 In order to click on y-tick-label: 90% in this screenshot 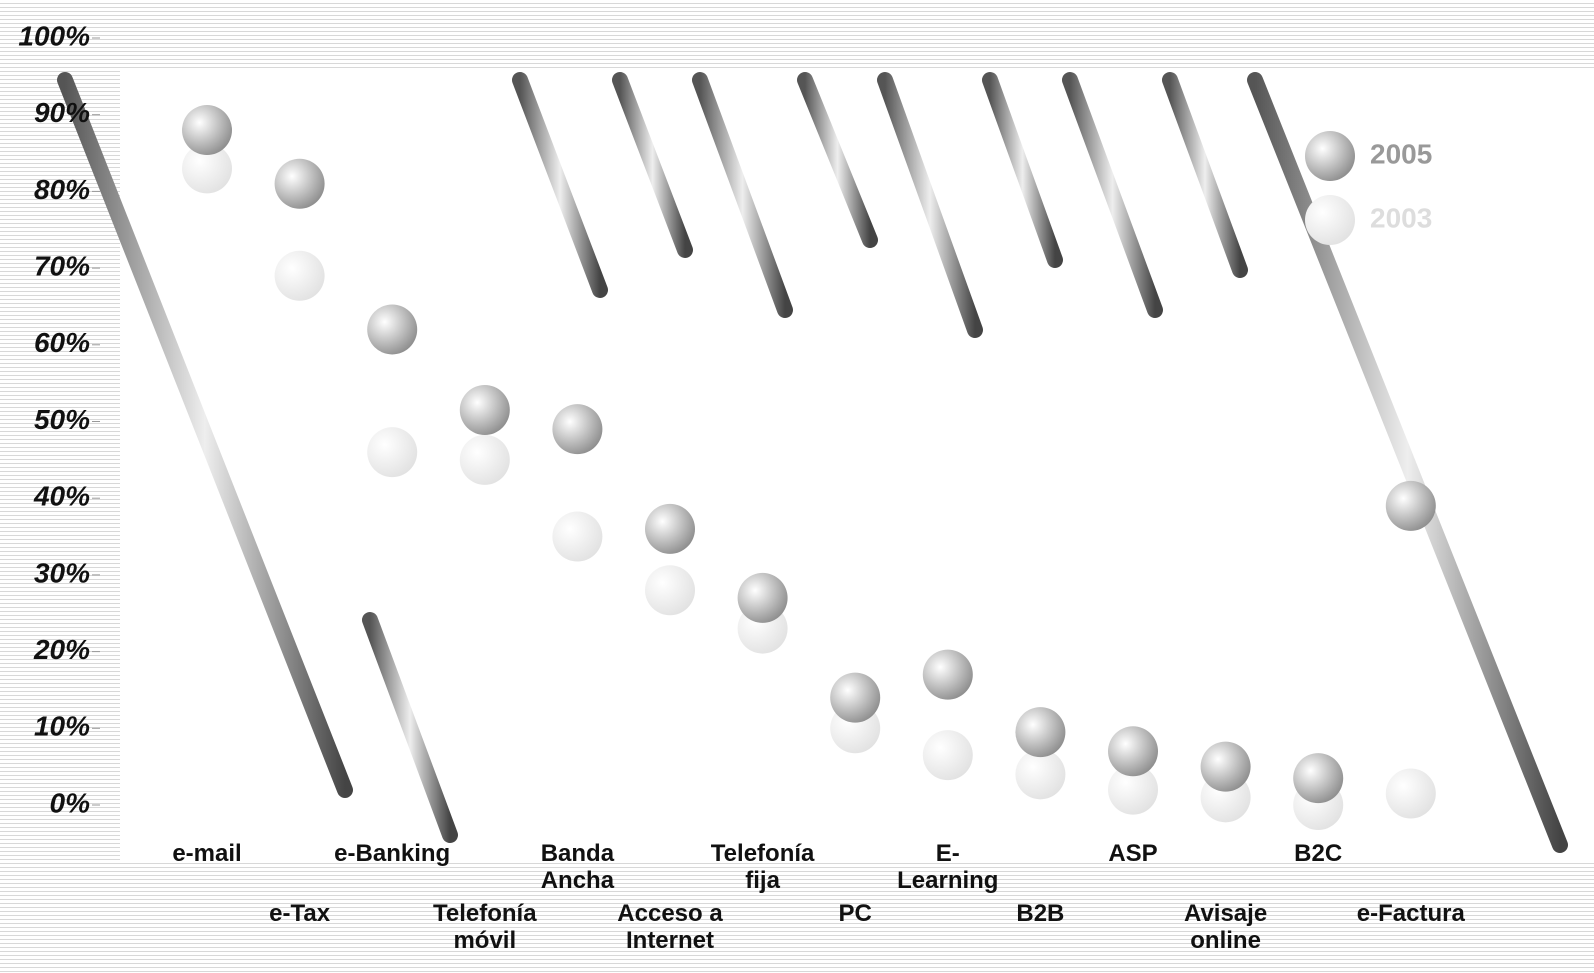, I will do `click(62, 112)`.